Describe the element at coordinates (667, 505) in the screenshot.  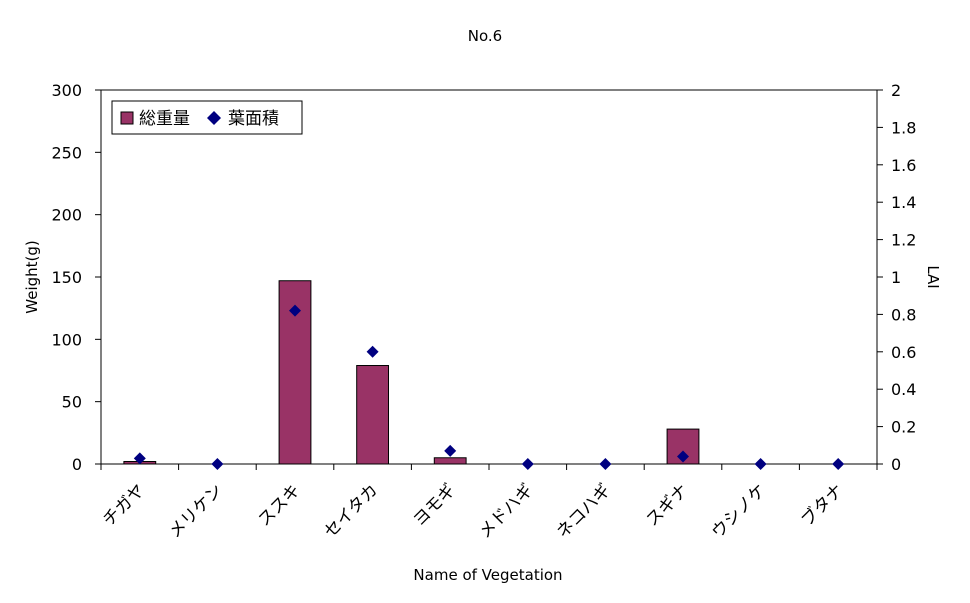
I see `category-label: スギナ` at that location.